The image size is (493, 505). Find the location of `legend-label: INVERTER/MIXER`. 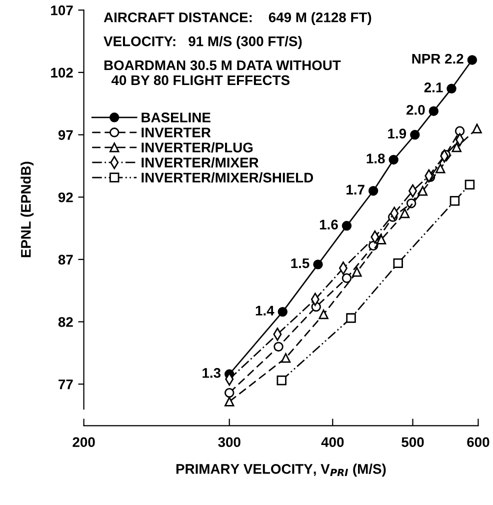

legend-label: INVERTER/MIXER is located at coordinates (200, 162).